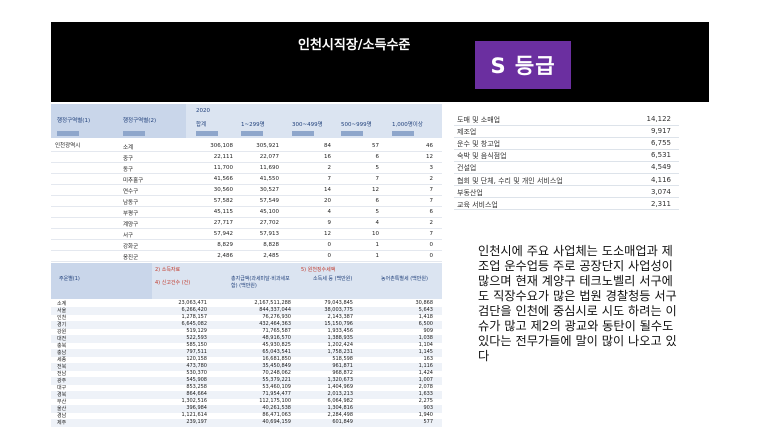 The width and height of the screenshot is (760, 428). What do you see at coordinates (271, 256) in the screenshot?
I see `table-cell: 2,485` at bounding box center [271, 256].